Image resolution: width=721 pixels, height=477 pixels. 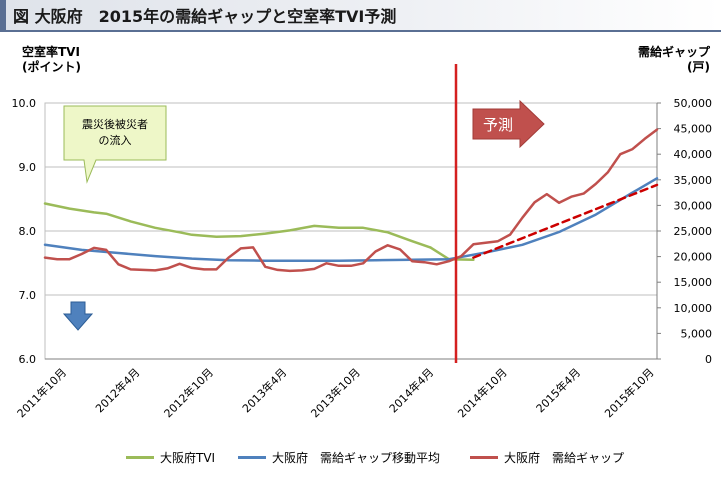 What do you see at coordinates (205, 16) in the screenshot?
I see `page-title: 図 大阪府 2015年の需給ギャップと空室率TVI予測` at bounding box center [205, 16].